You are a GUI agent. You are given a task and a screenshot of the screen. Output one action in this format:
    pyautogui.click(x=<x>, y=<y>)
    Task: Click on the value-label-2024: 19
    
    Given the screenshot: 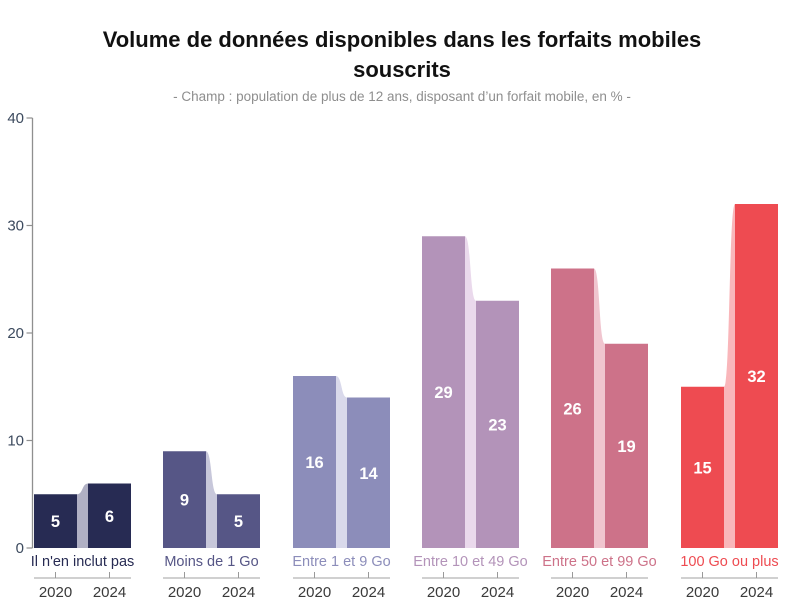 What is the action you would take?
    pyautogui.click(x=626, y=447)
    